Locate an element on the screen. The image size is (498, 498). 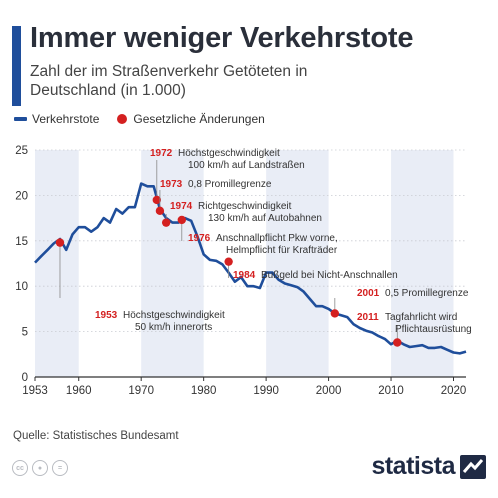
x-tick-label: 1990 is located at coordinates (266, 391).